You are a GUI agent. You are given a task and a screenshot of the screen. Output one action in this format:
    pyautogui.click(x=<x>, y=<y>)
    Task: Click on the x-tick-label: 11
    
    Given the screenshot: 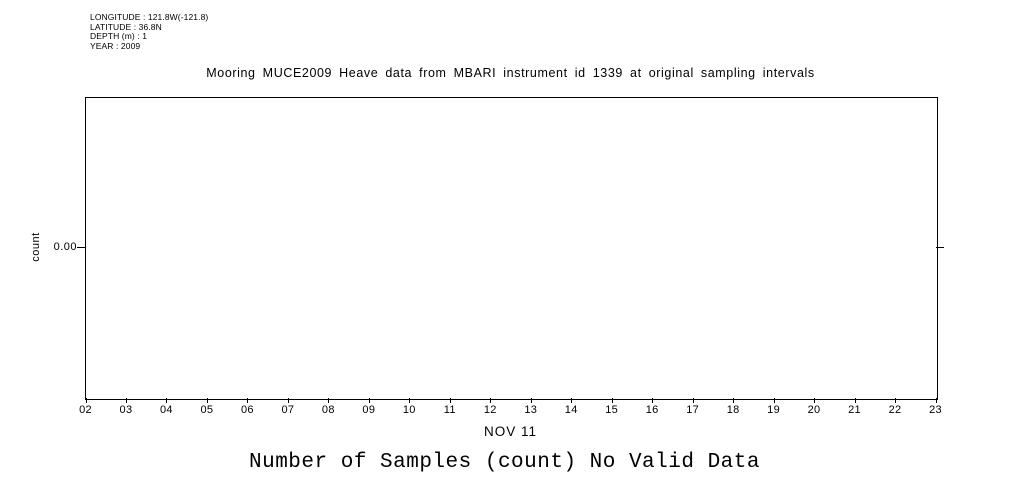 What is the action you would take?
    pyautogui.click(x=449, y=410)
    